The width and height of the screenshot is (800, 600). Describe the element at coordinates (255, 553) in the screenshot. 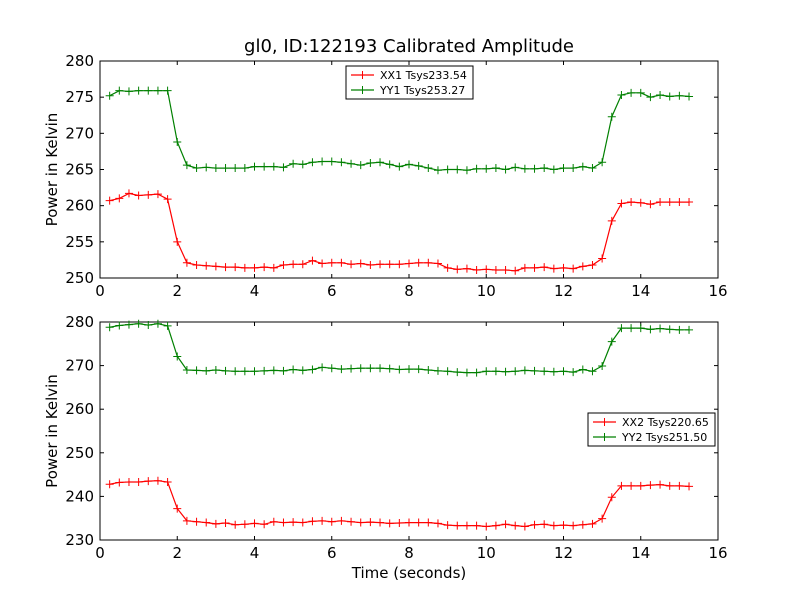

I see `x-tick-label: 4` at that location.